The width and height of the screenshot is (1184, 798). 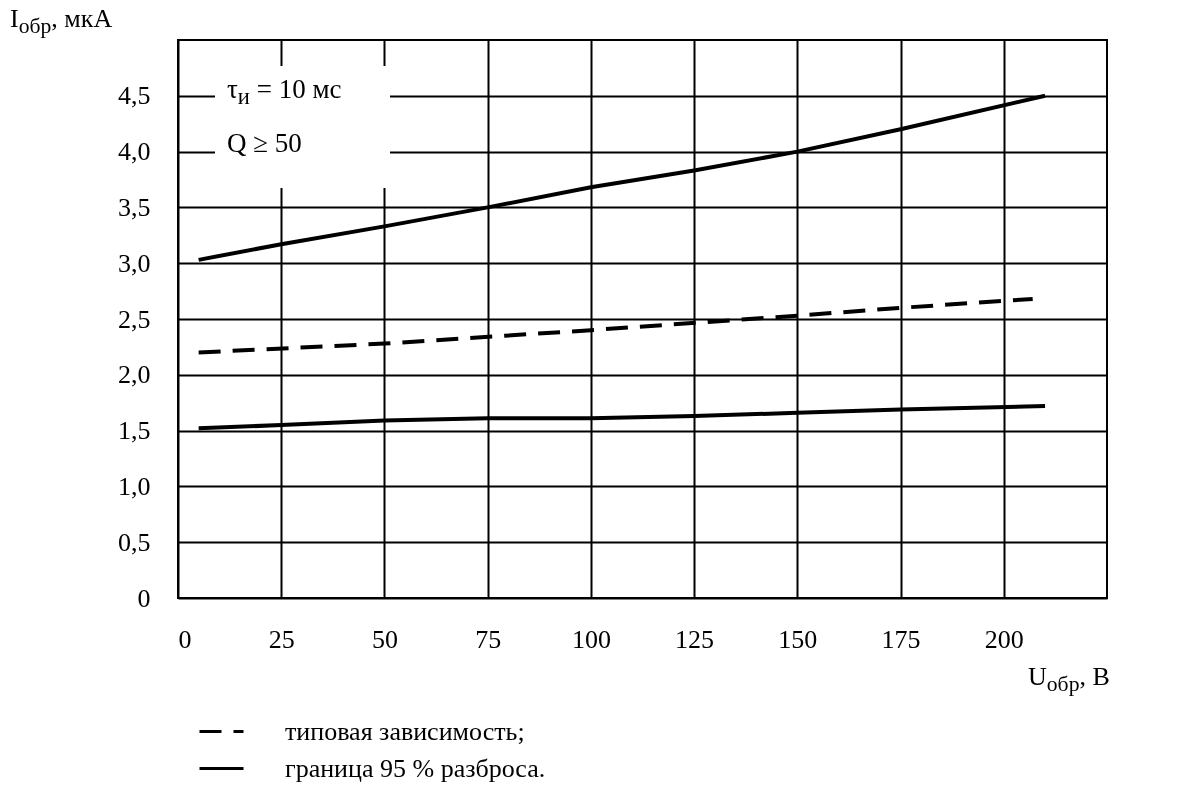 I want to click on x-tick-label: 150, so click(x=798, y=639).